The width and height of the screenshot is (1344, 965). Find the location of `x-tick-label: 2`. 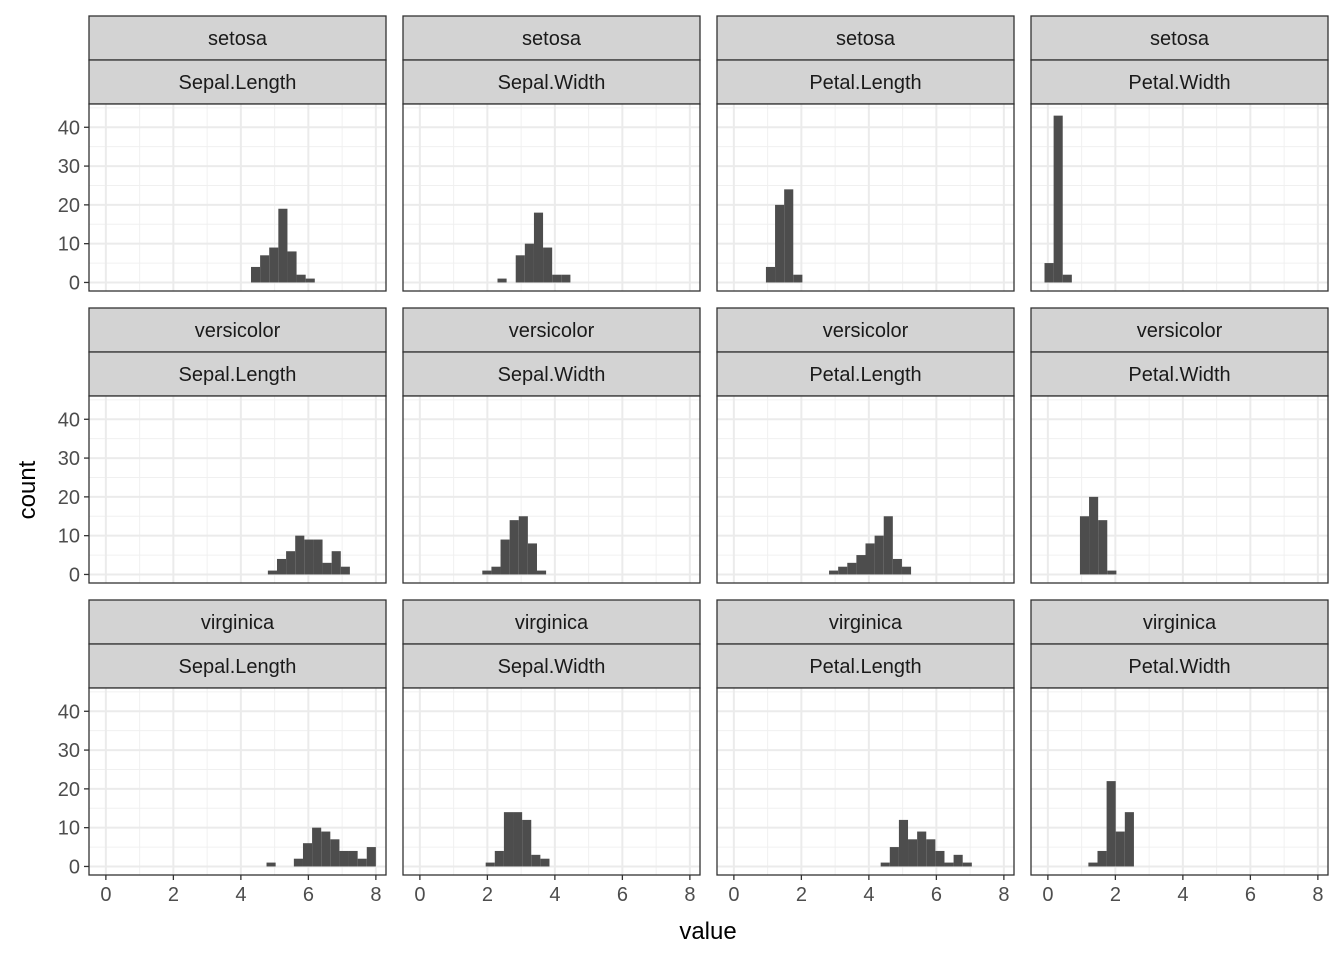

x-tick-label: 2 is located at coordinates (801, 895).